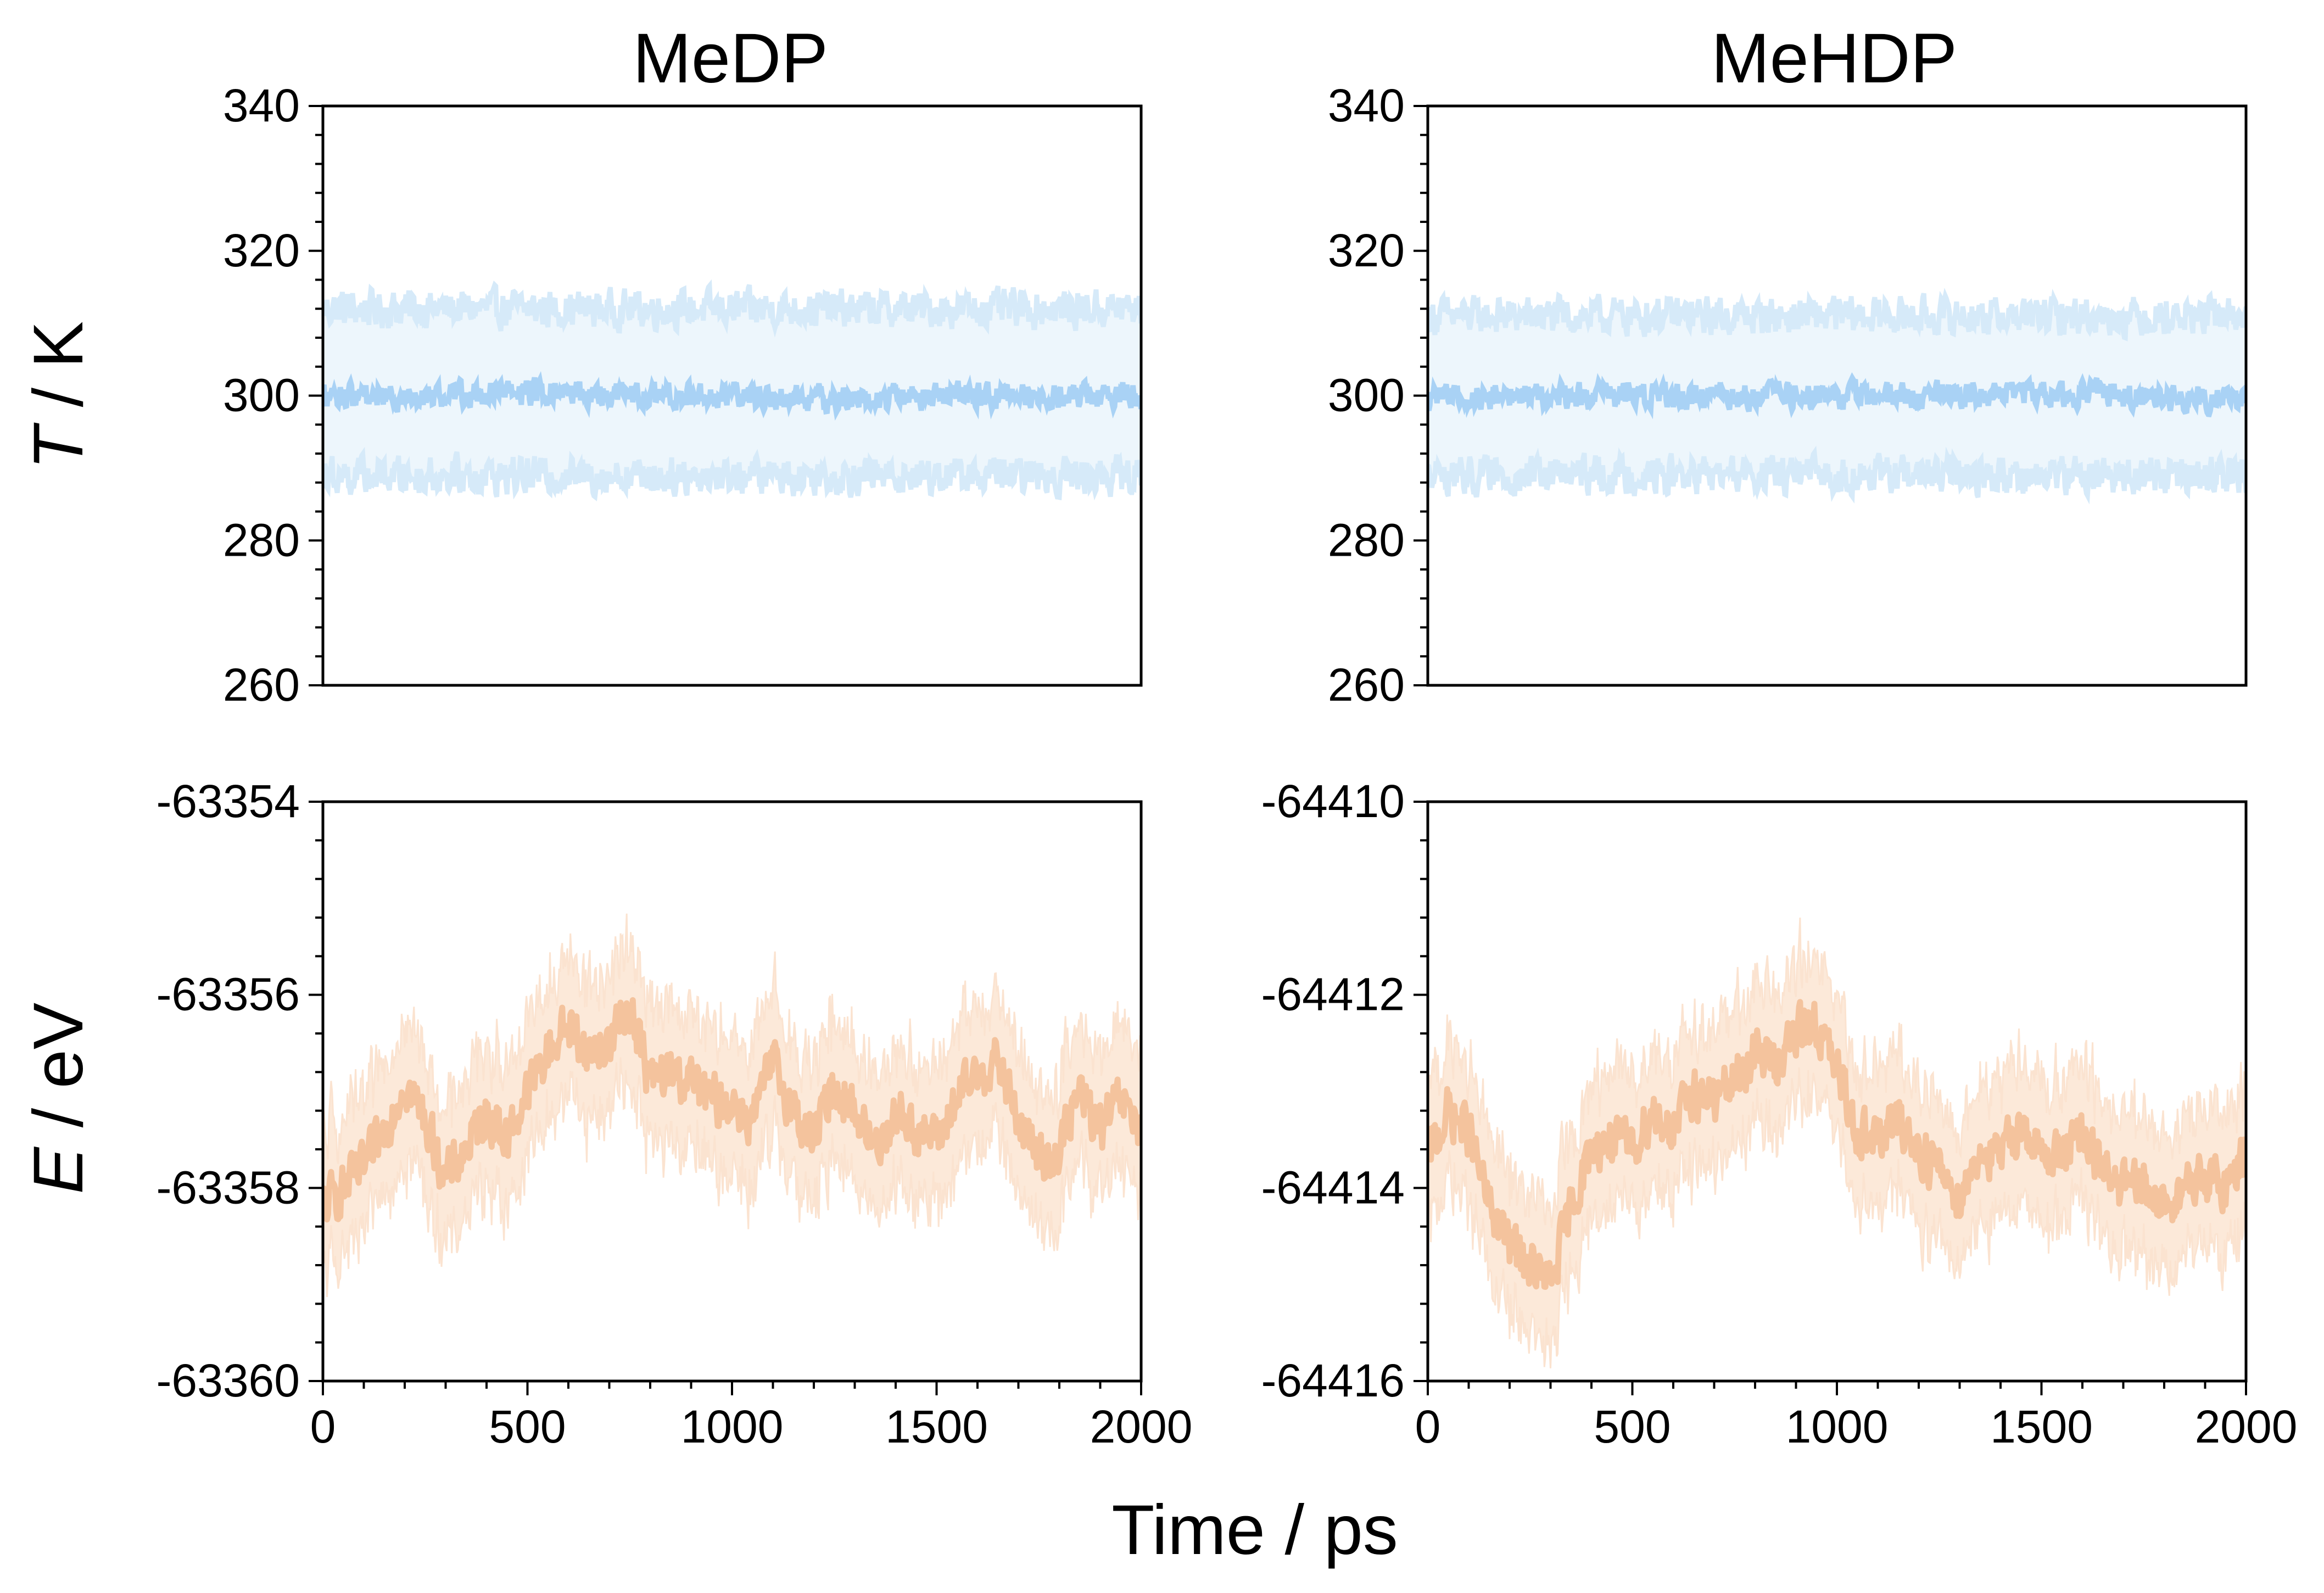 The image size is (2324, 1593). Describe the element at coordinates (1333, 801) in the screenshot. I see `y-tick-label: -64410` at that location.